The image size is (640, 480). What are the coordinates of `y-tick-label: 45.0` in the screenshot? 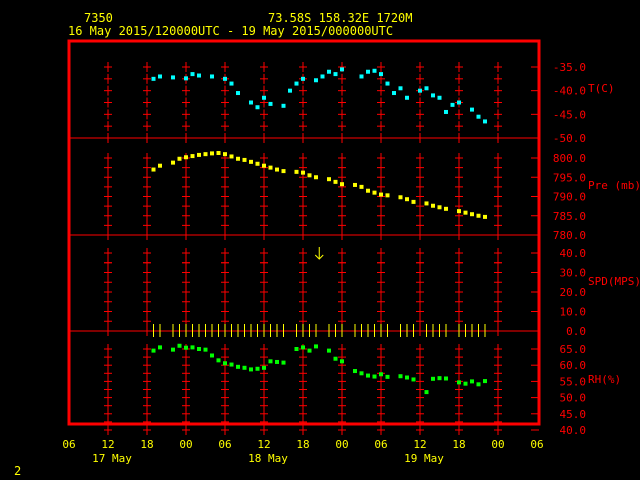 It's located at (573, 414).